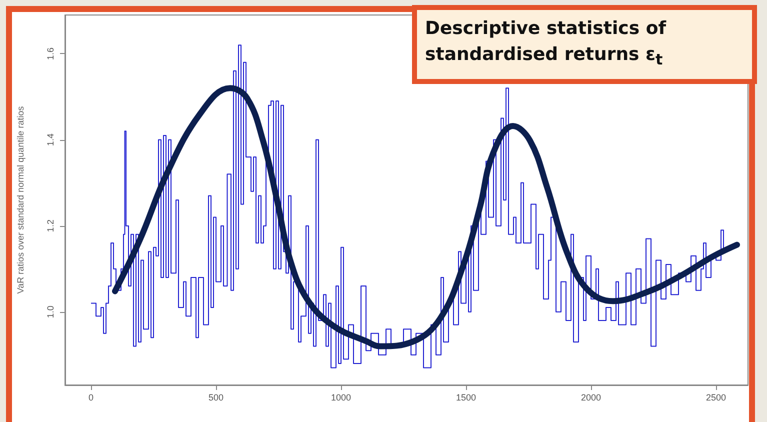 This screenshot has width=767, height=422. I want to click on x-tick-label: 0, so click(91, 397).